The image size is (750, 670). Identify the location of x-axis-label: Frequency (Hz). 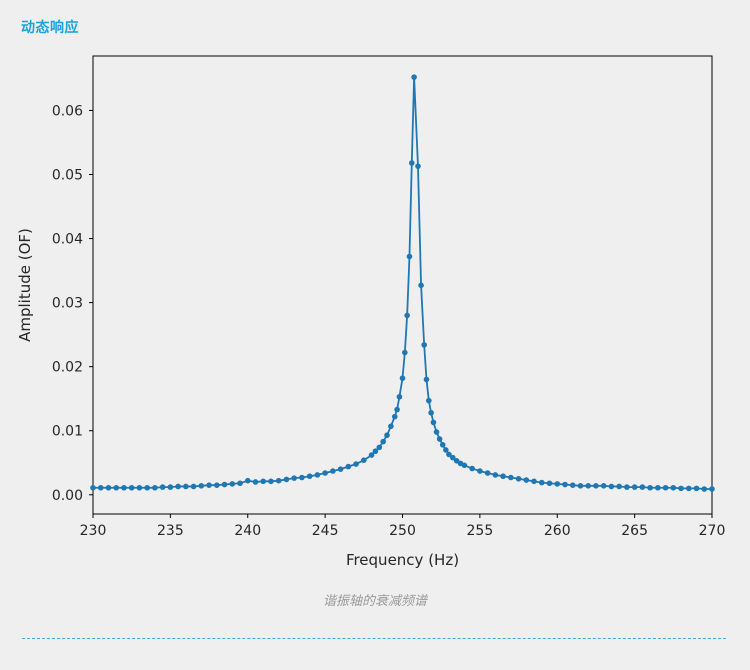
(402, 560).